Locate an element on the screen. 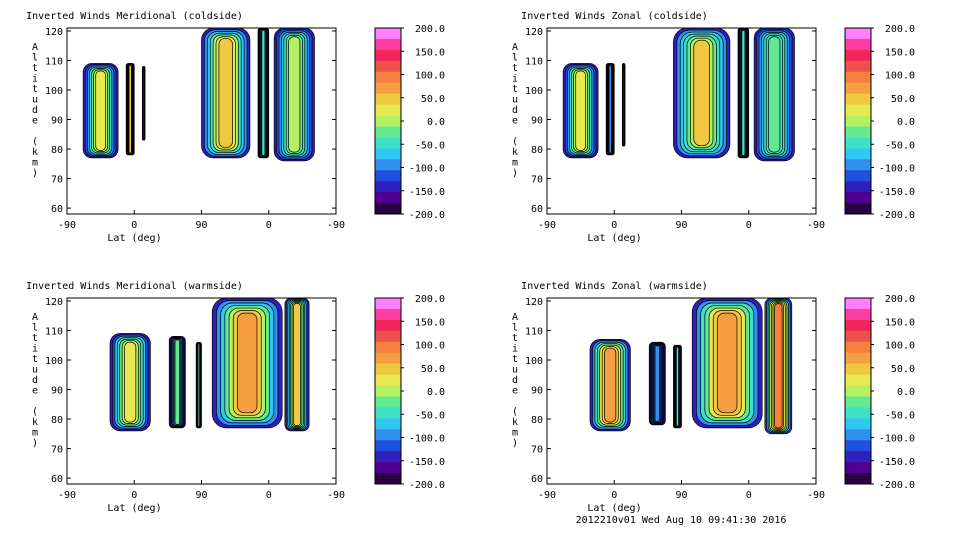 This screenshot has width=960, height=540. y-tick-label: 80 is located at coordinates (57, 150).